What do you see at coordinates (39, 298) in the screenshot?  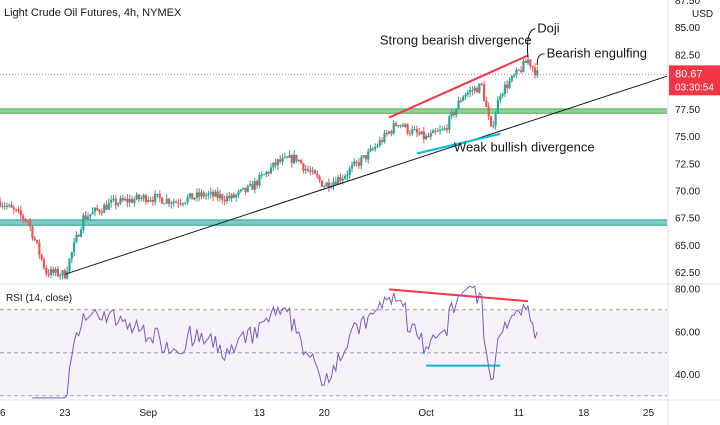 I see `rsi-label: RSI (14, close)` at bounding box center [39, 298].